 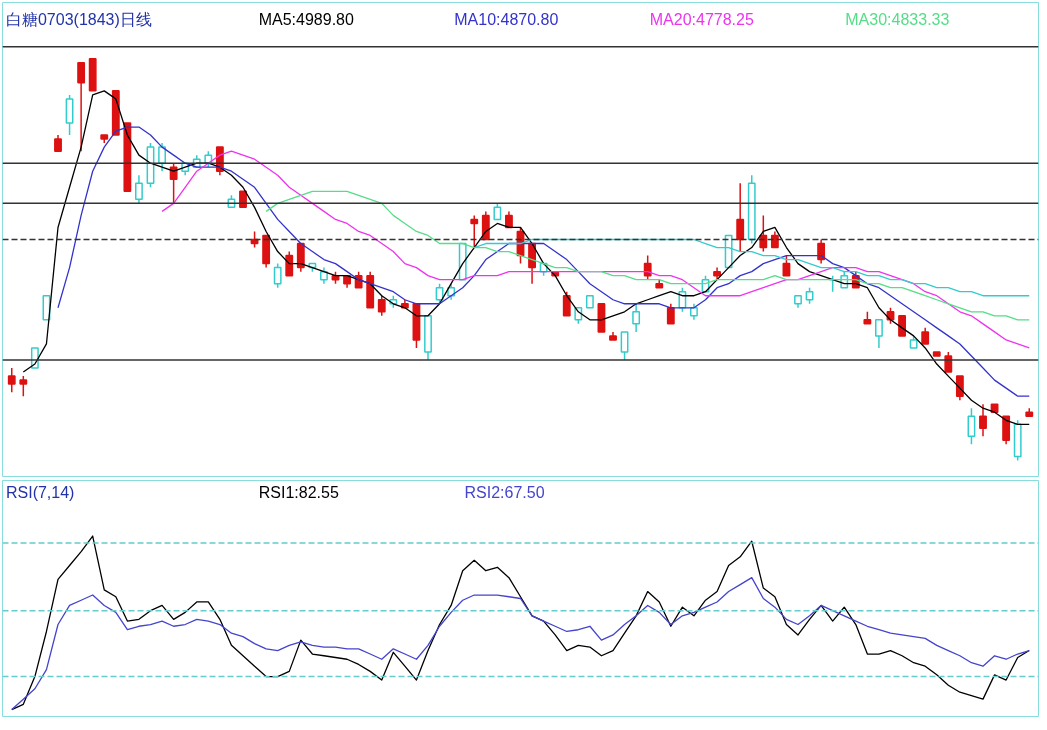 What do you see at coordinates (504, 492) in the screenshot?
I see `text: RSI2:67.50` at bounding box center [504, 492].